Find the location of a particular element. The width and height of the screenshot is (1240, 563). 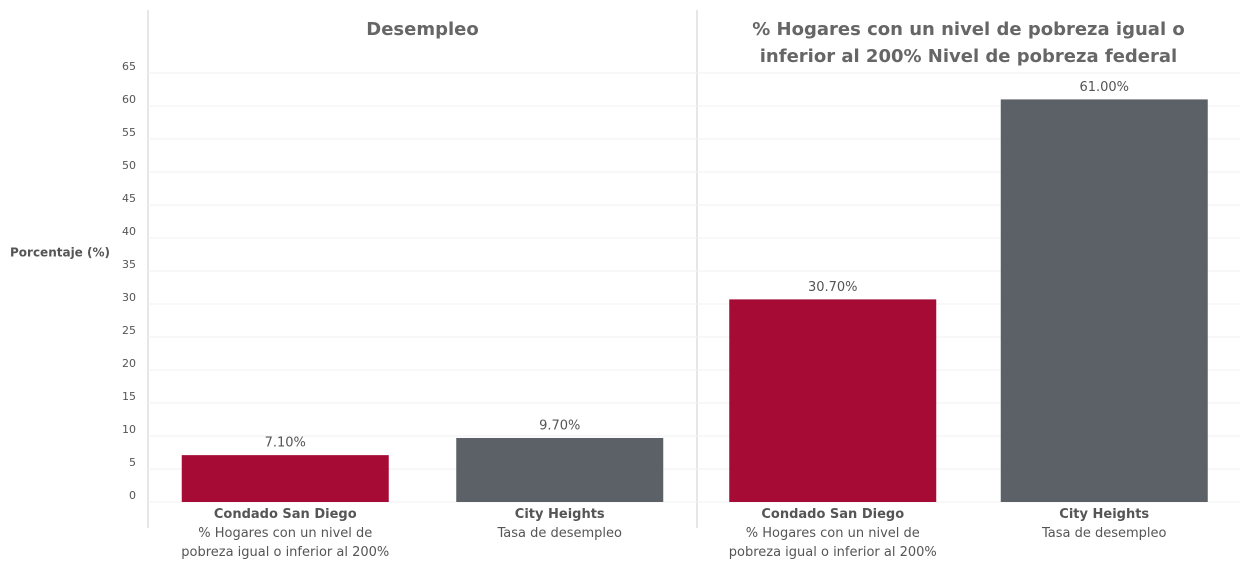

y-tick-label: 60 is located at coordinates (129, 99).